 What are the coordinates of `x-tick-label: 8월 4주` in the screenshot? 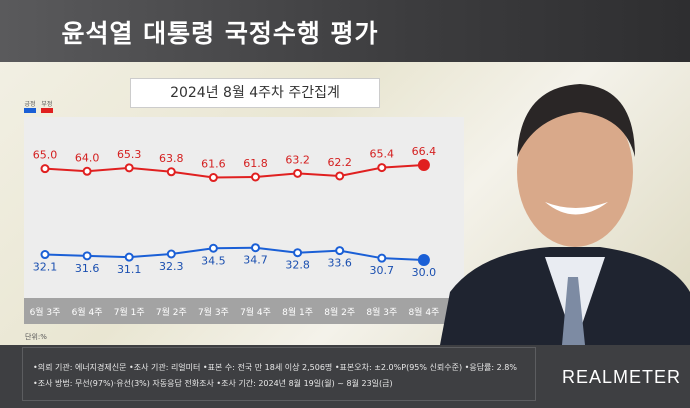 It's located at (423, 312).